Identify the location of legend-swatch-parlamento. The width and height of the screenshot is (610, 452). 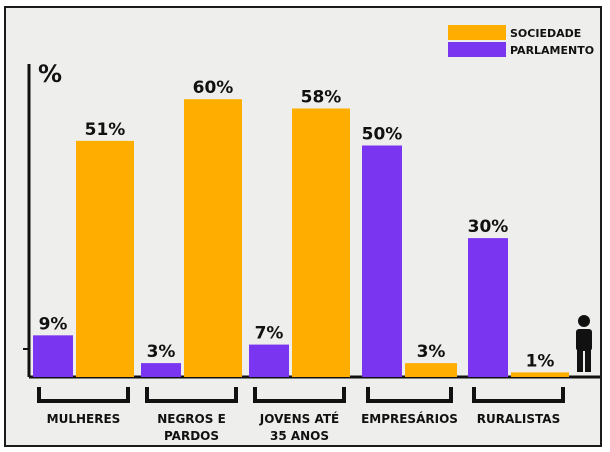
(477, 49).